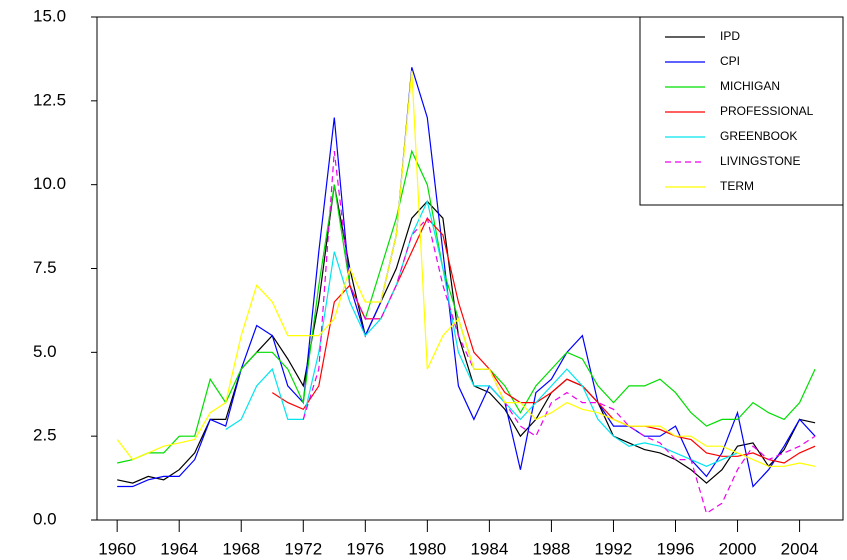 This screenshot has height=560, width=847. What do you see at coordinates (49, 15) in the screenshot?
I see `y-tick-label: 15.0` at bounding box center [49, 15].